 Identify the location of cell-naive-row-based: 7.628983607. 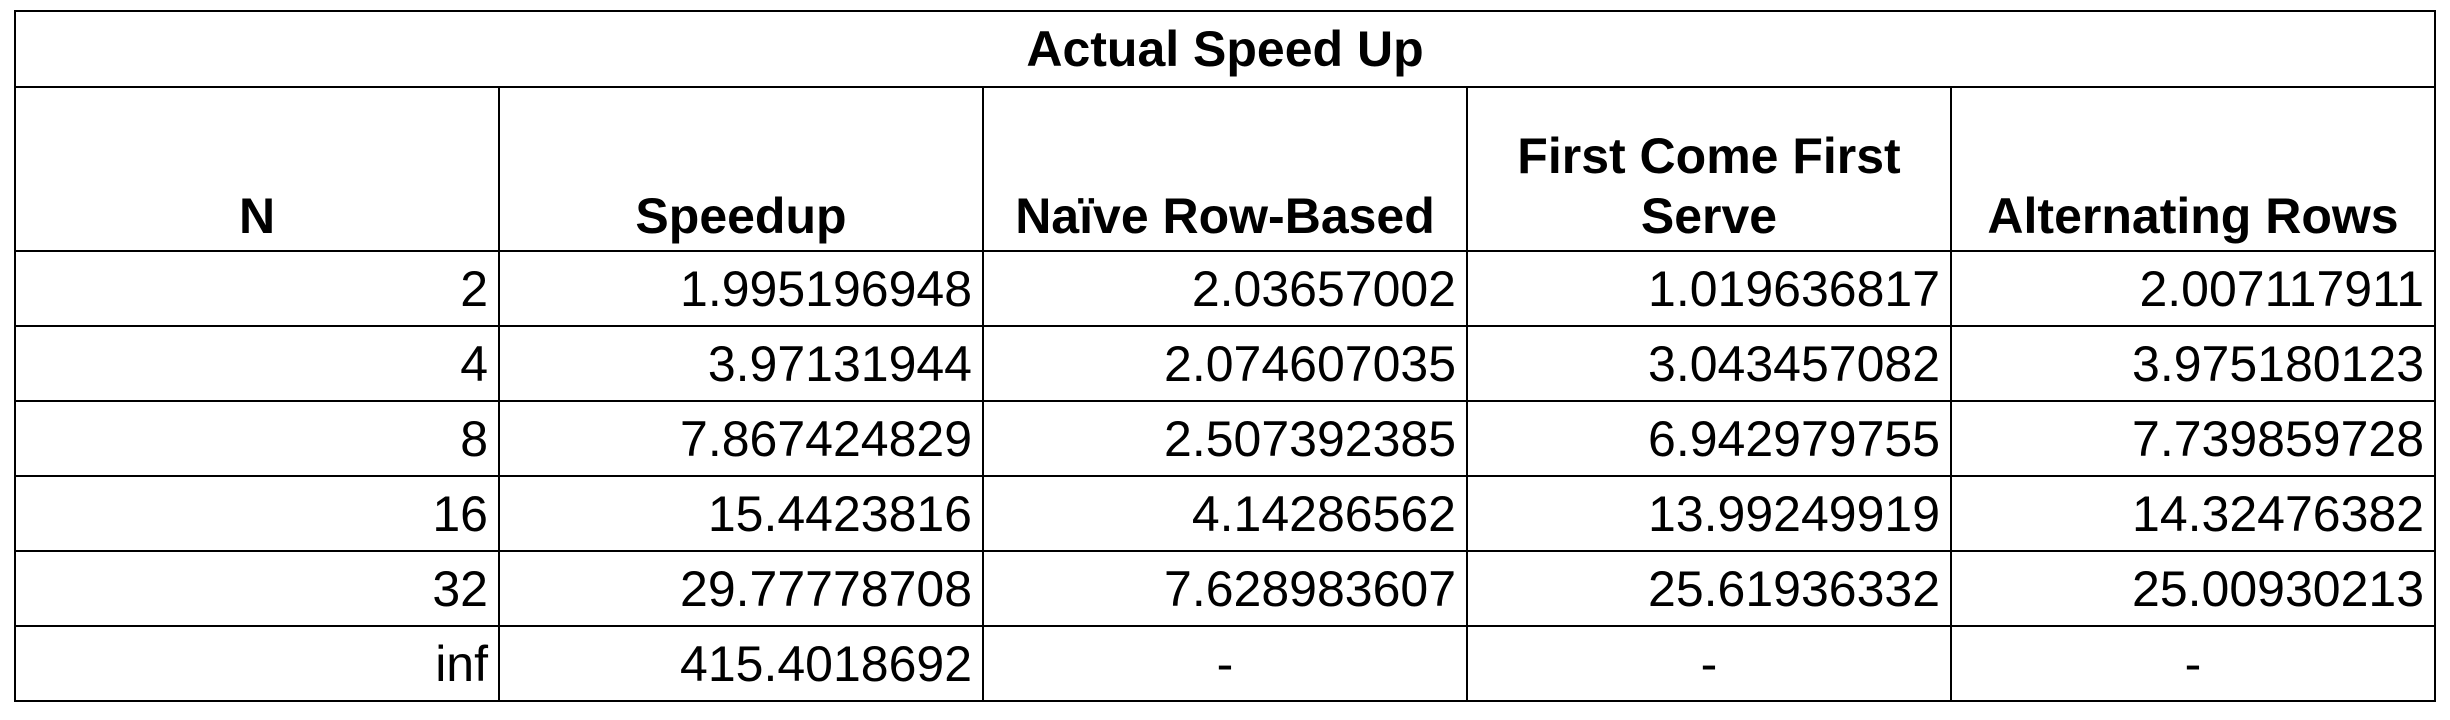
(1225, 588).